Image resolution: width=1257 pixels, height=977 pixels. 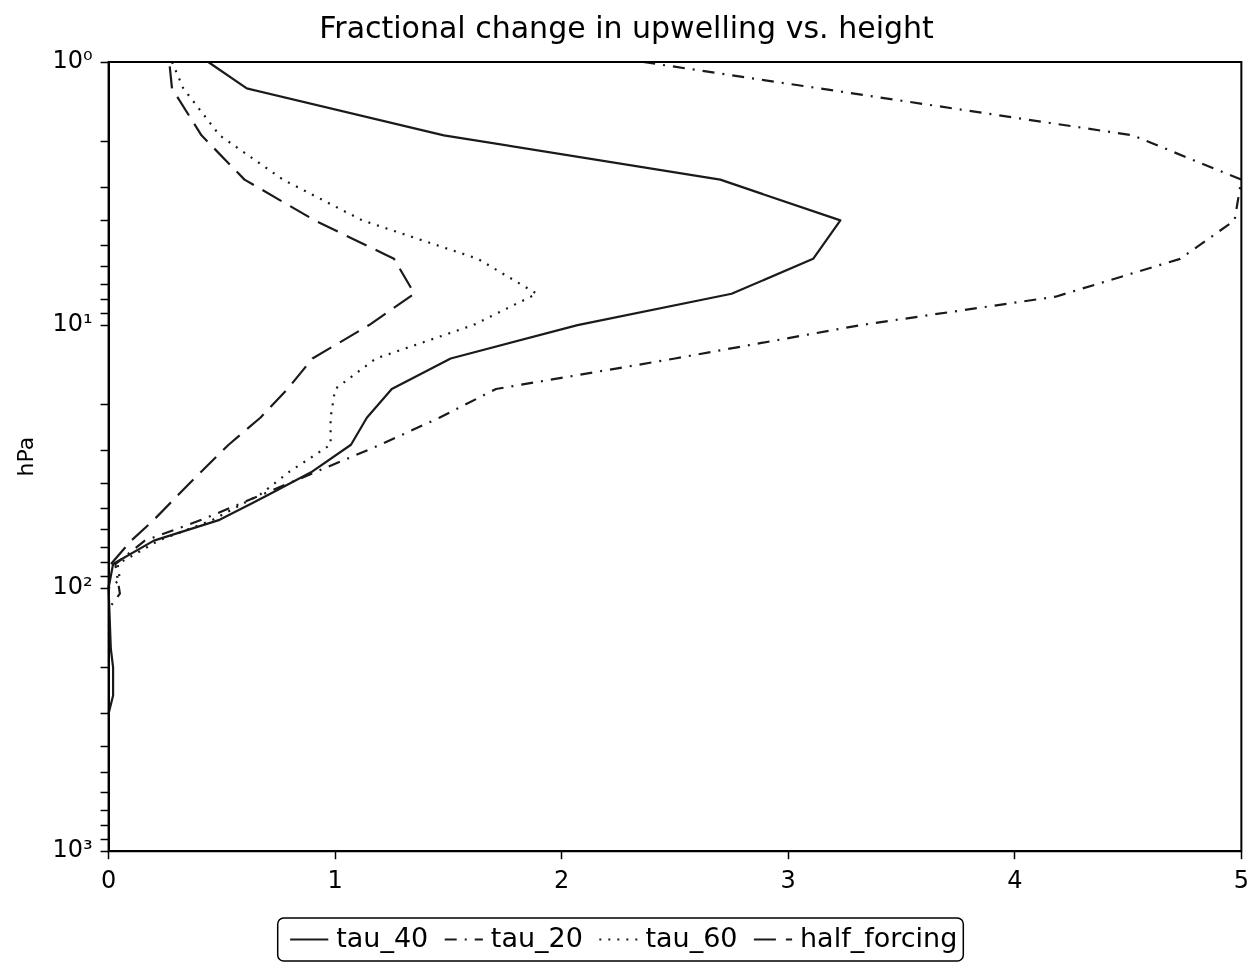 I want to click on y-tick-label: 10³, so click(x=72, y=849).